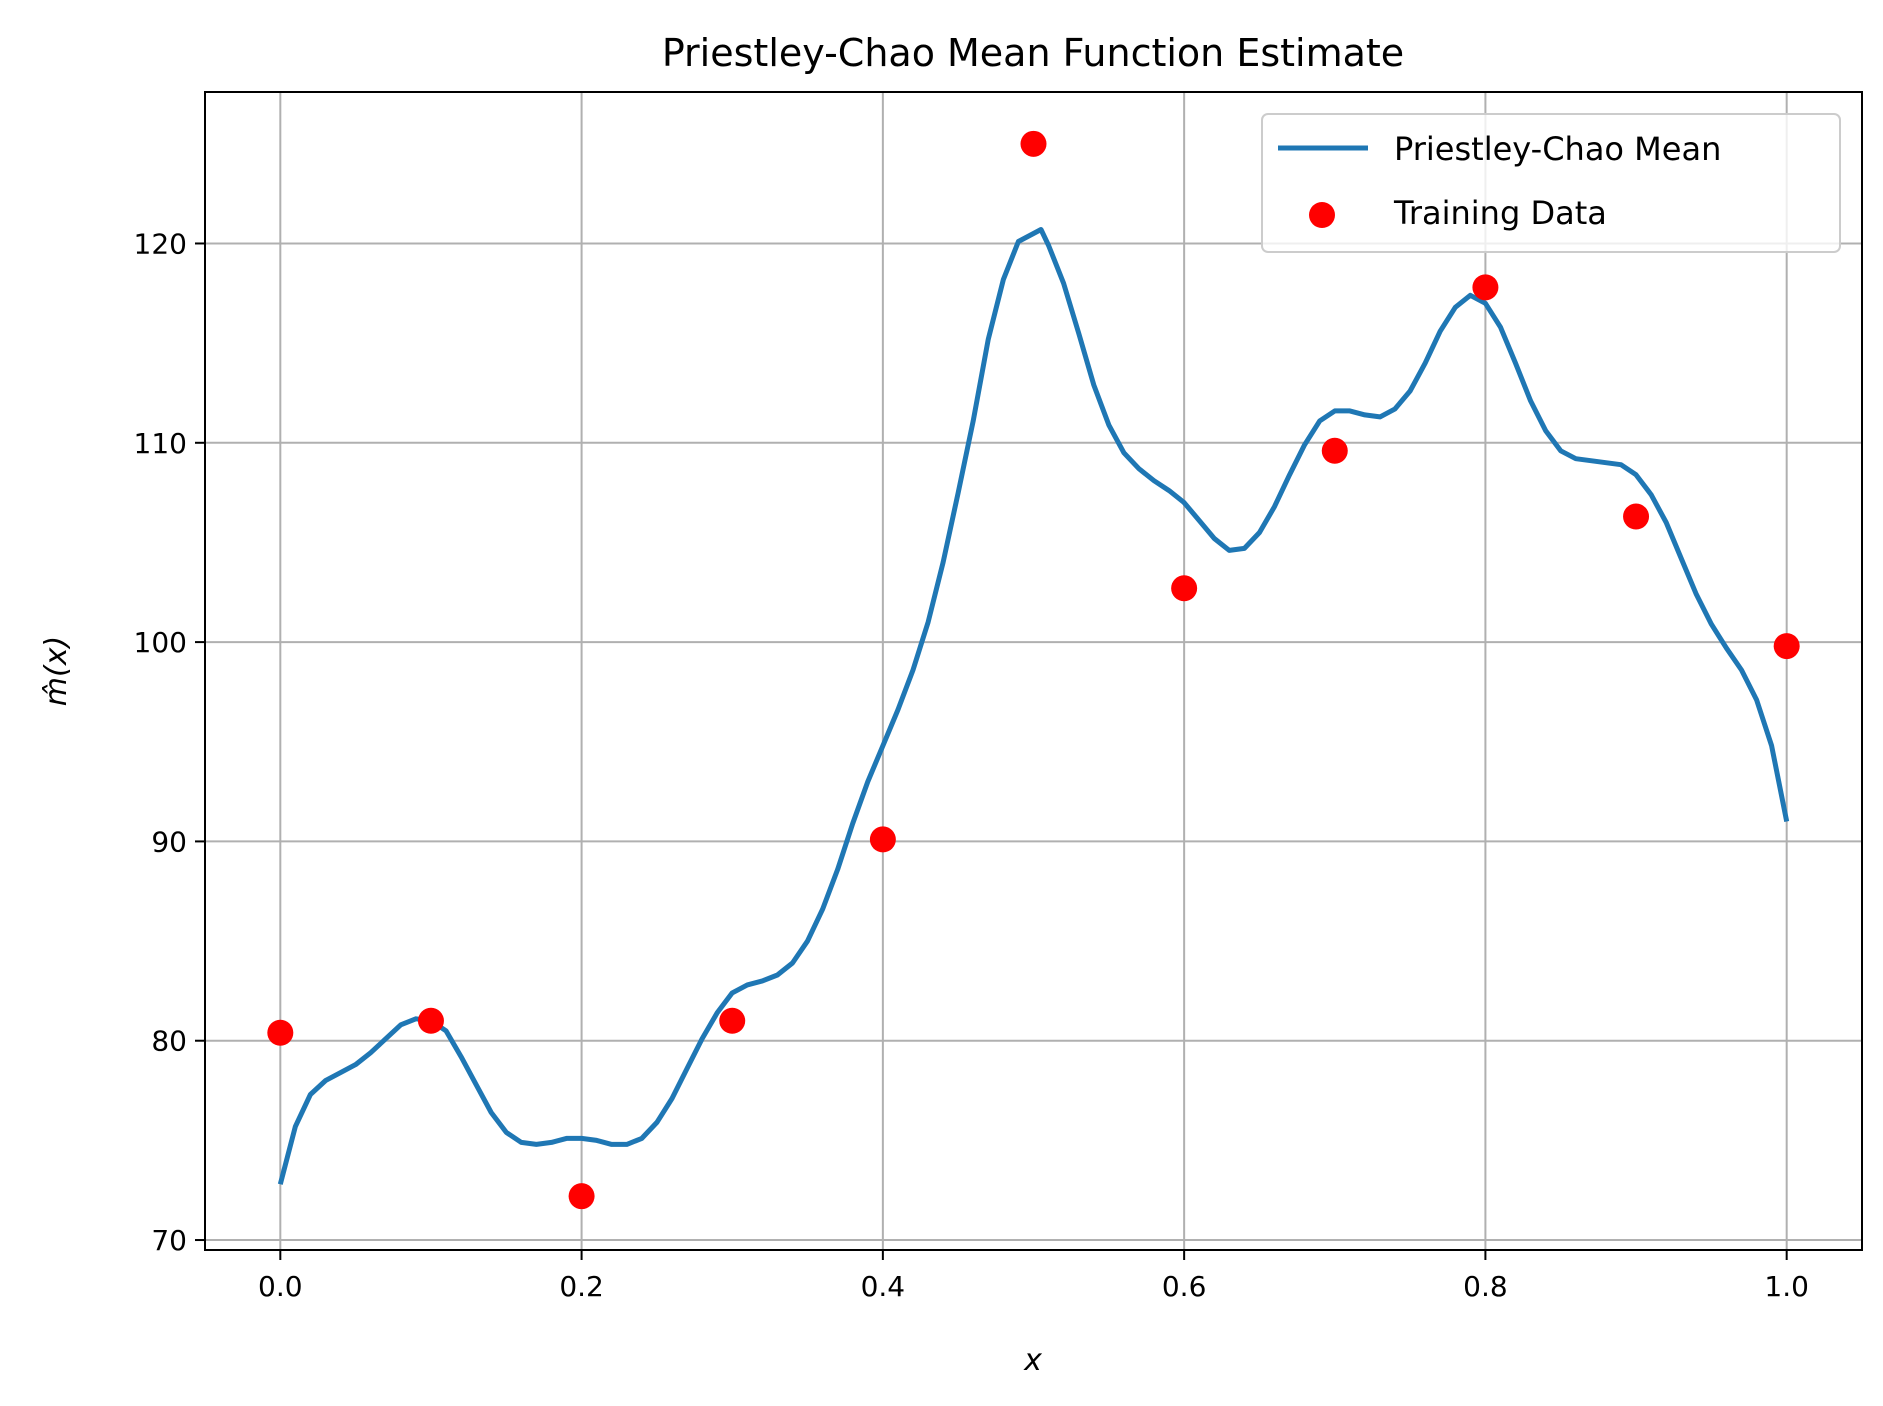  I want to click on y-tick-label: 80, so click(169, 1041).